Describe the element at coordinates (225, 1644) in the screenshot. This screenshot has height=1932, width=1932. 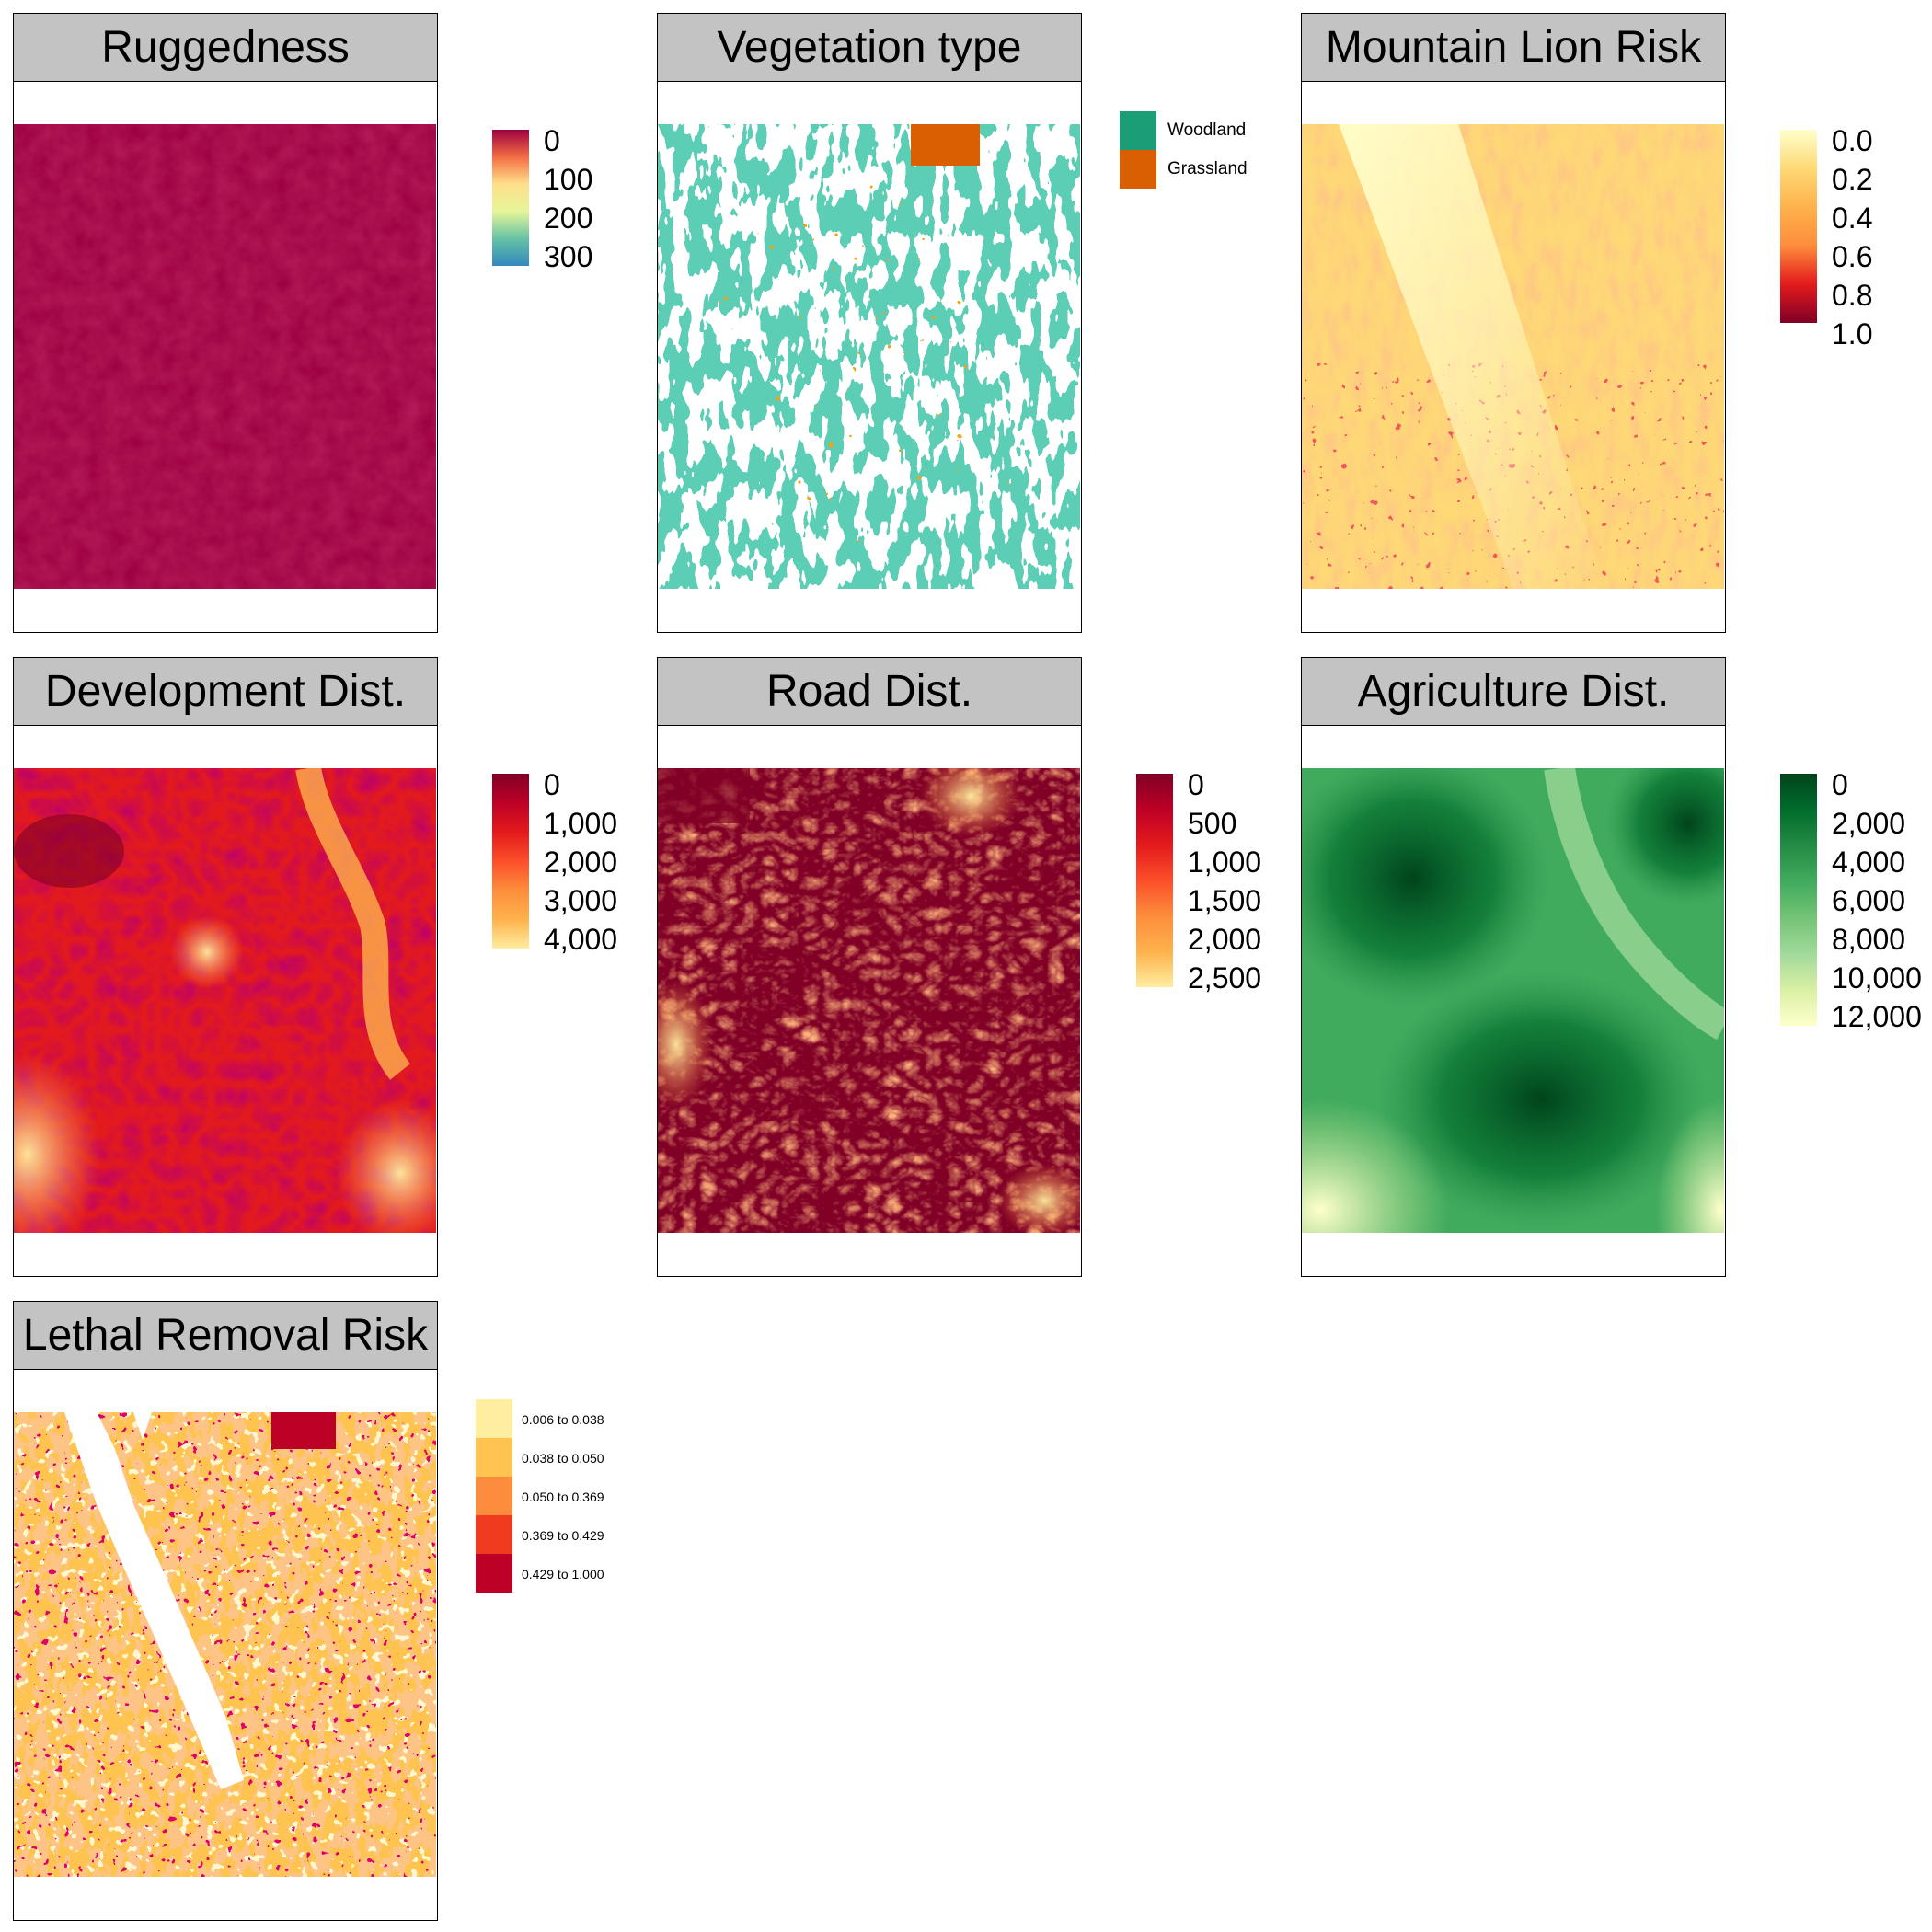
I see `lethal-removal-risk-raster-map` at that location.